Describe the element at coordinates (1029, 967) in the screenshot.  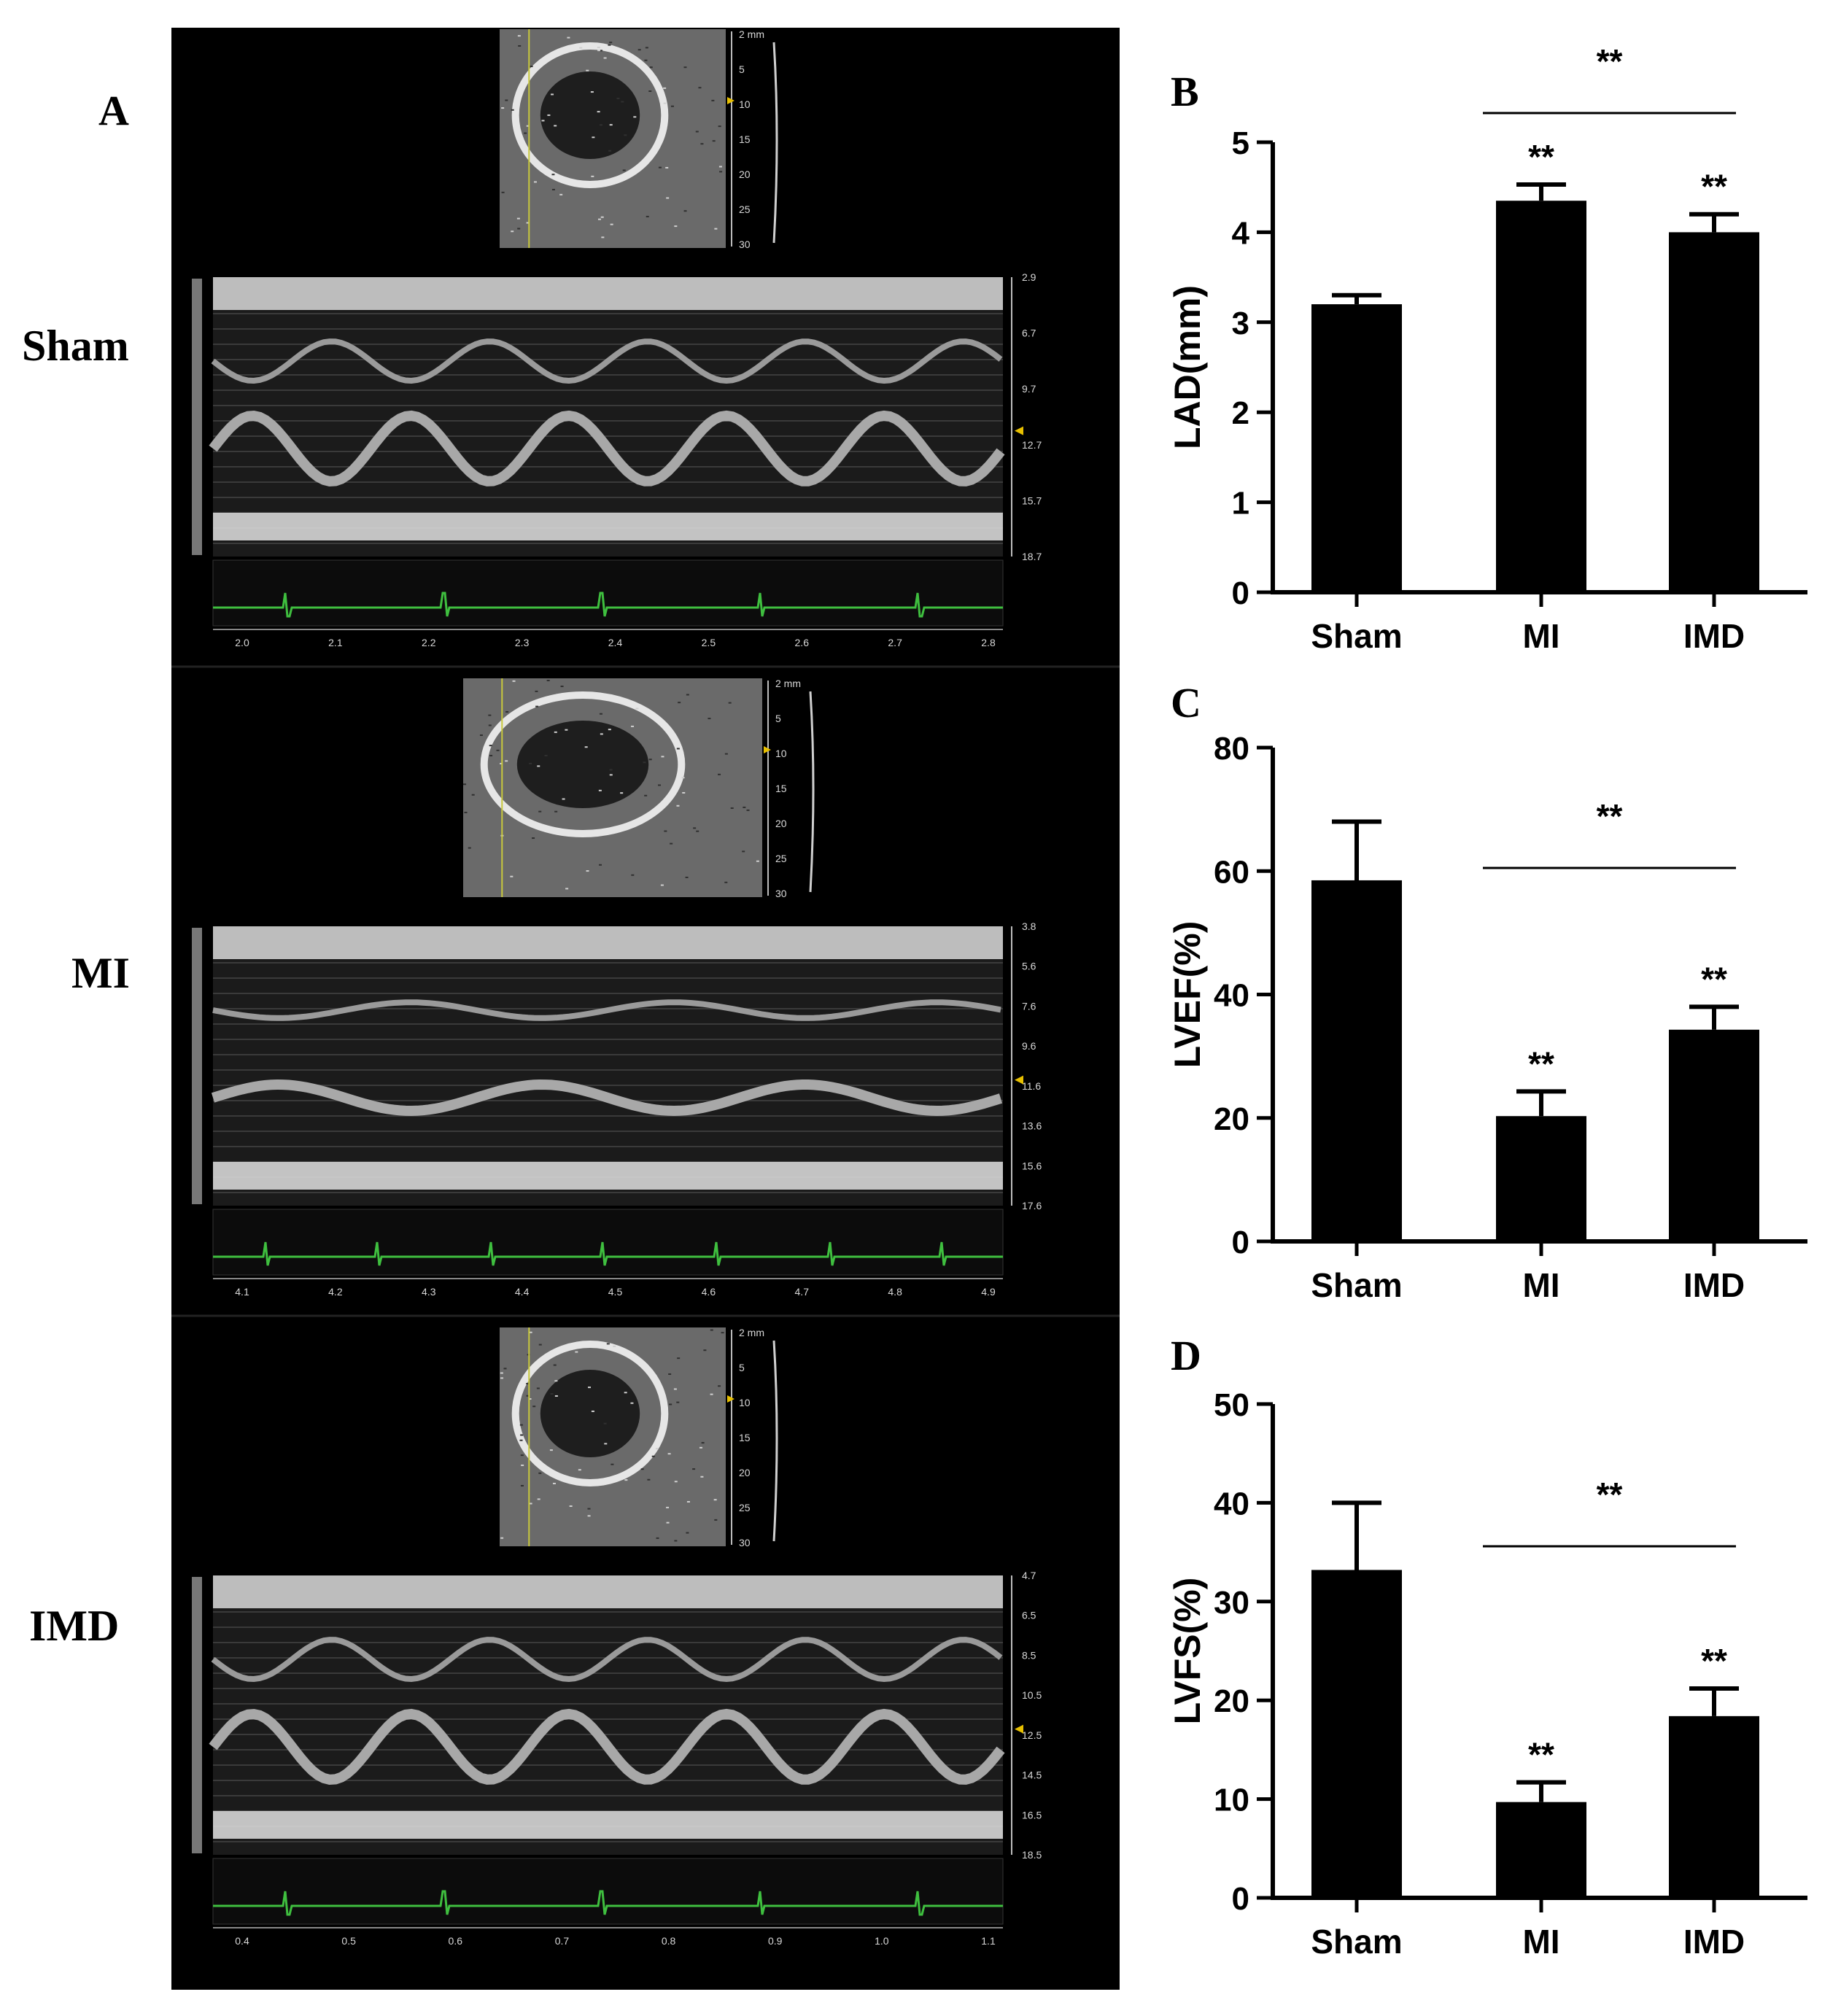
I see `m-mode-depth-label: 5.6` at that location.